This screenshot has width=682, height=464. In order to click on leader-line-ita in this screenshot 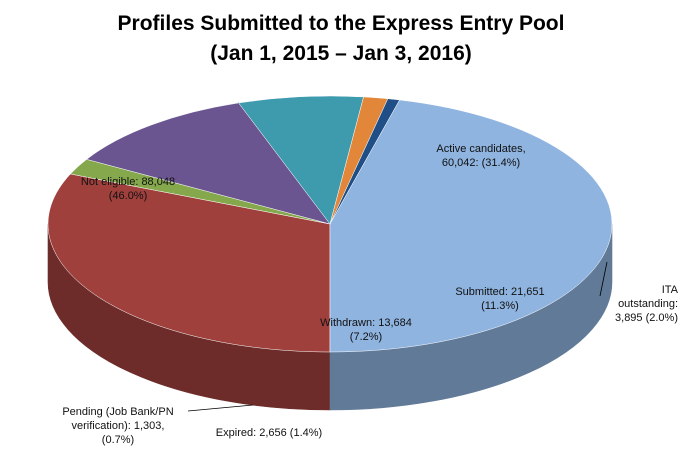, I will do `click(603, 279)`.